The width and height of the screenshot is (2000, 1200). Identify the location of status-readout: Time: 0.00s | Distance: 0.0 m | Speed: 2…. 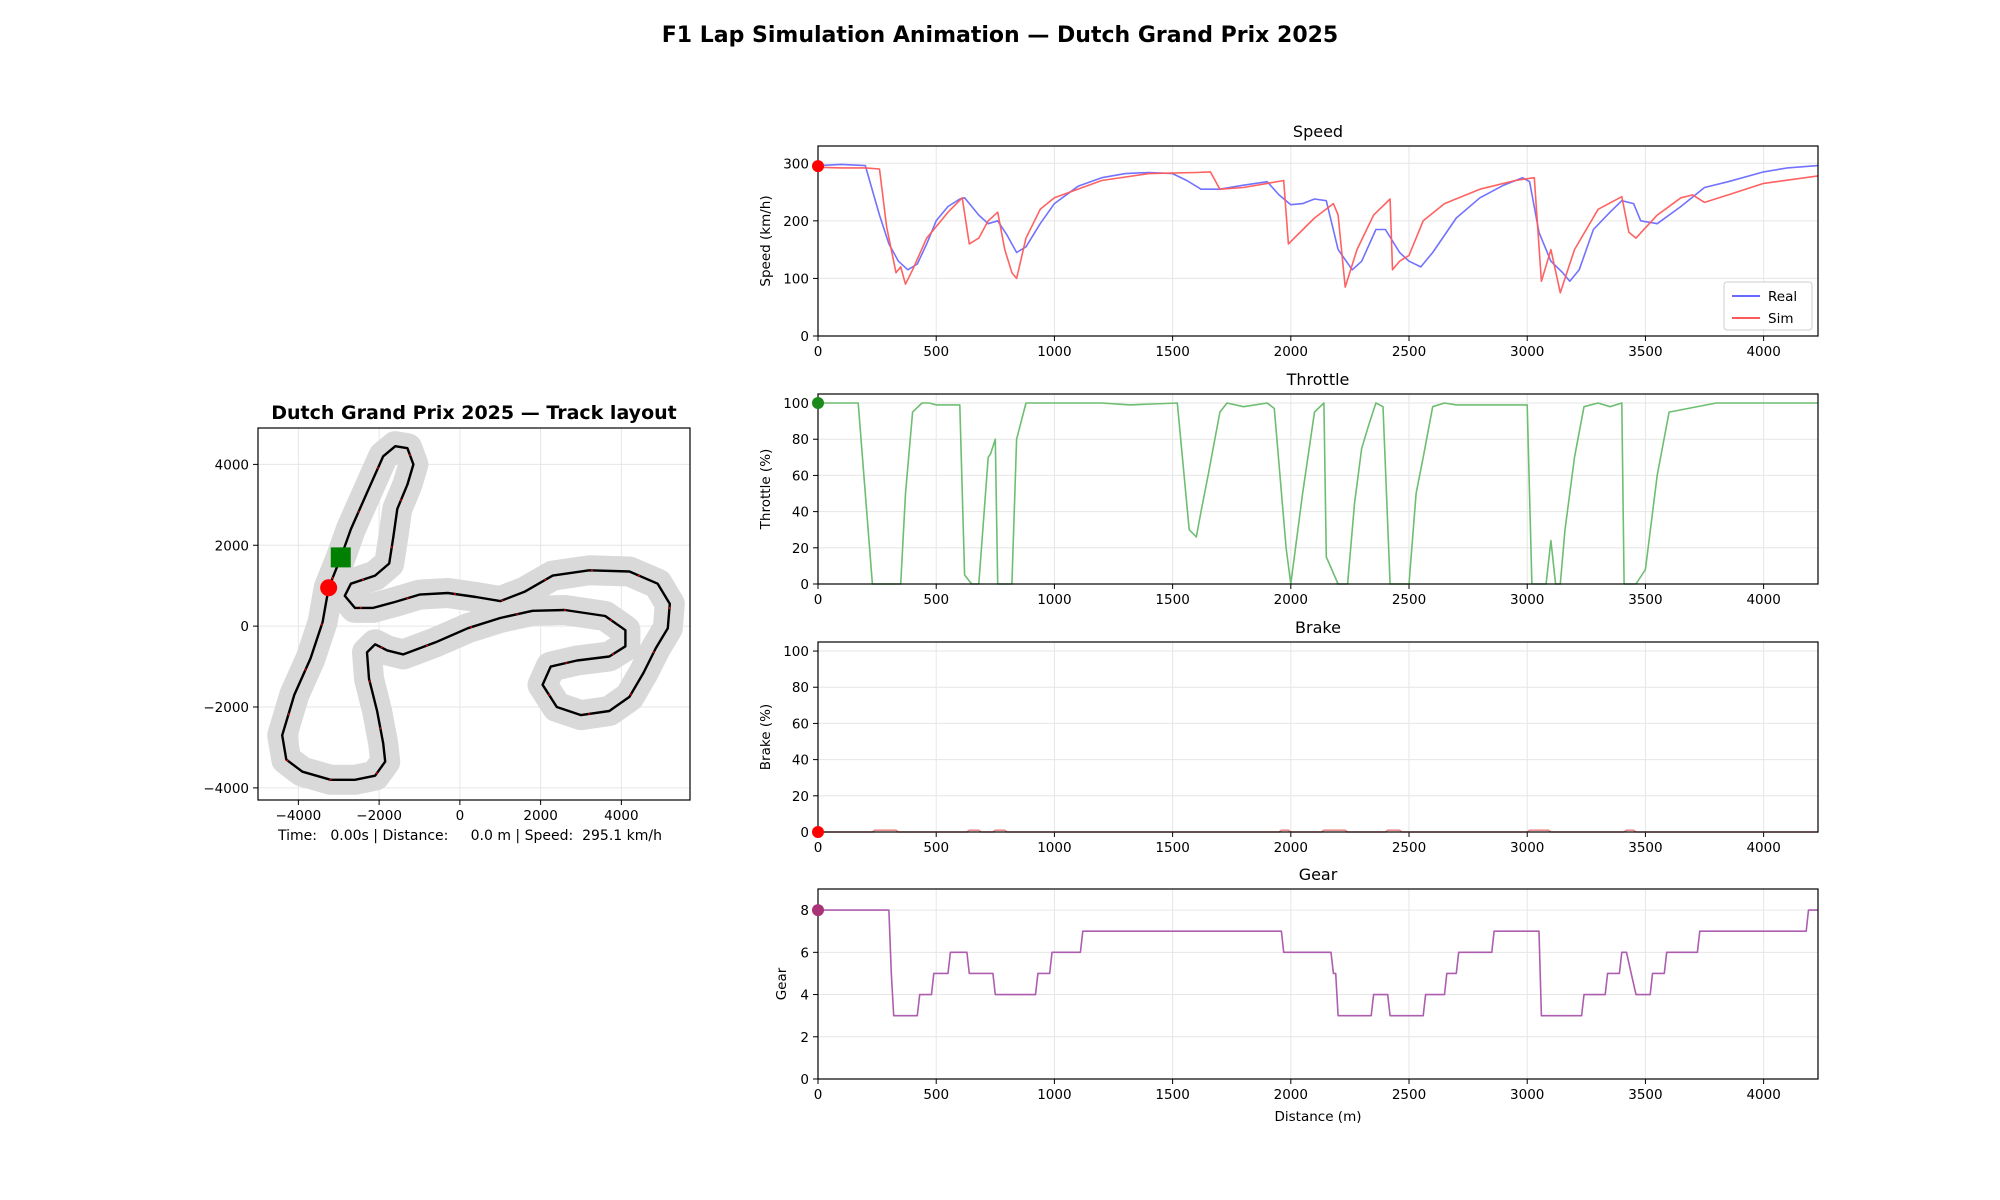
(469, 836).